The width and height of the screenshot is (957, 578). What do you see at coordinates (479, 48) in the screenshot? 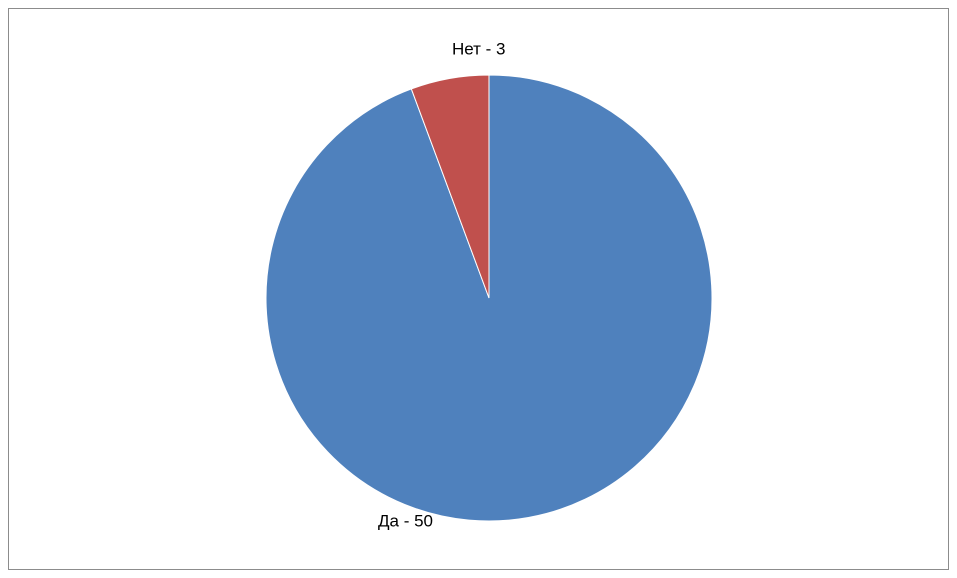
I see `data-label: Нет - 3` at bounding box center [479, 48].